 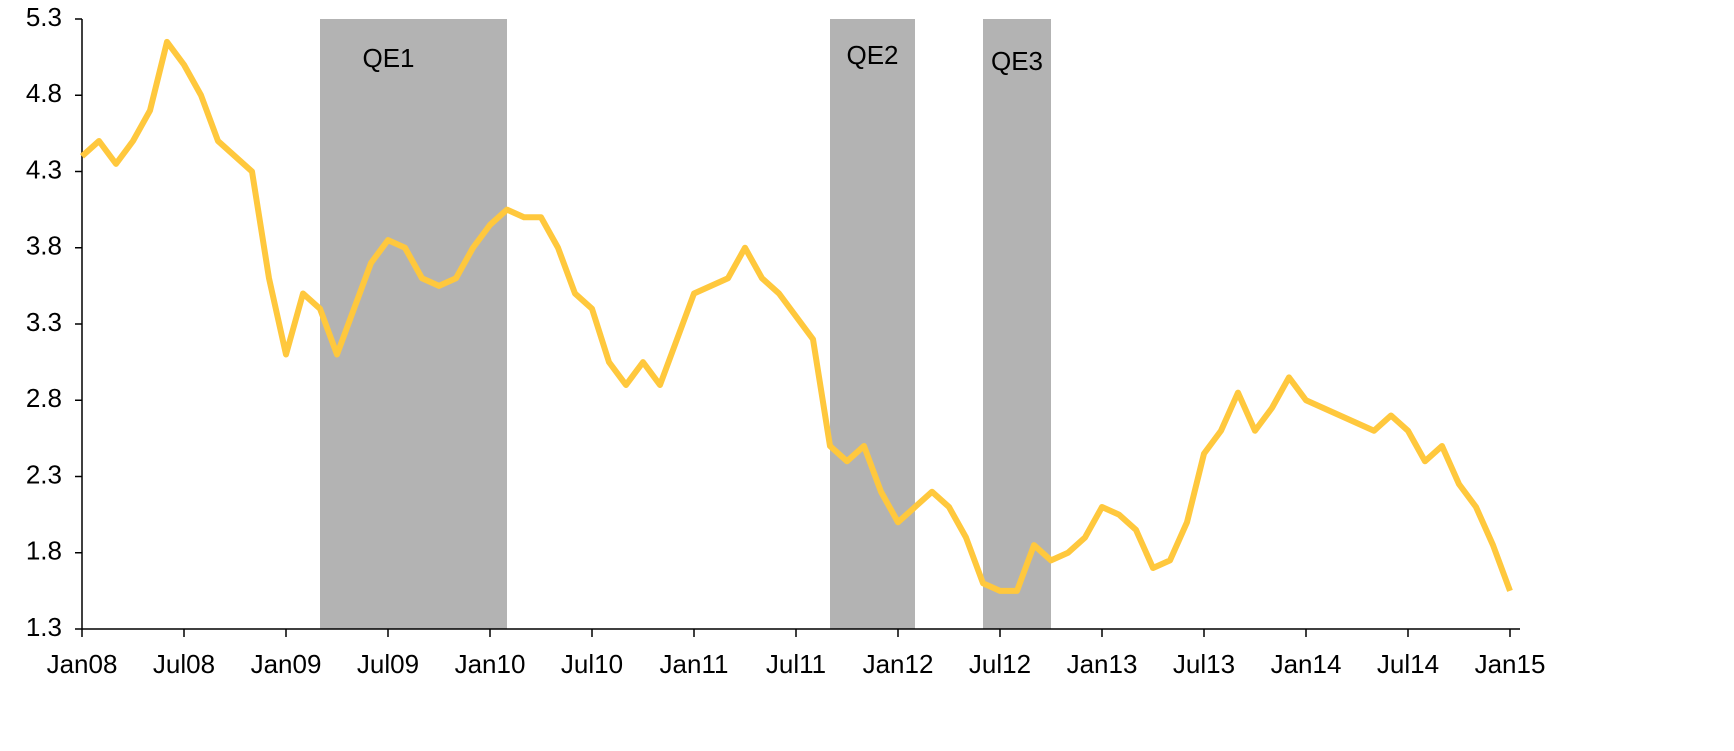 What do you see at coordinates (872, 55) in the screenshot?
I see `qe-label: QE2` at bounding box center [872, 55].